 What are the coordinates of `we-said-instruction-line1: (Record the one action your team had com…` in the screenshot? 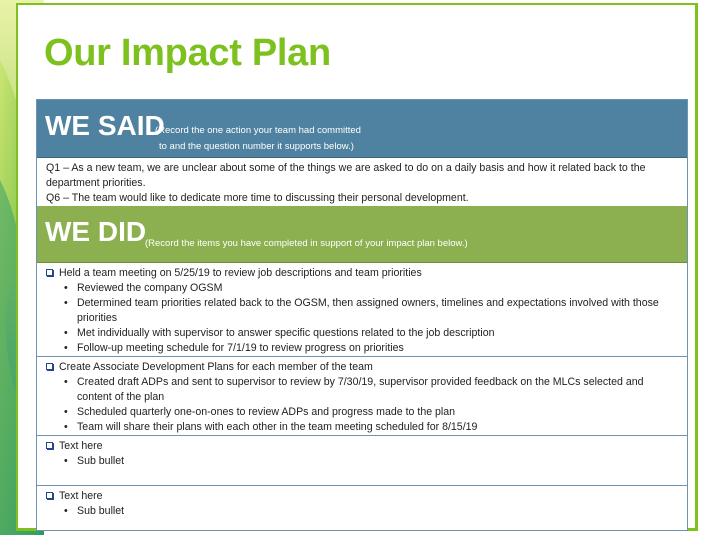 It's located at (258, 130).